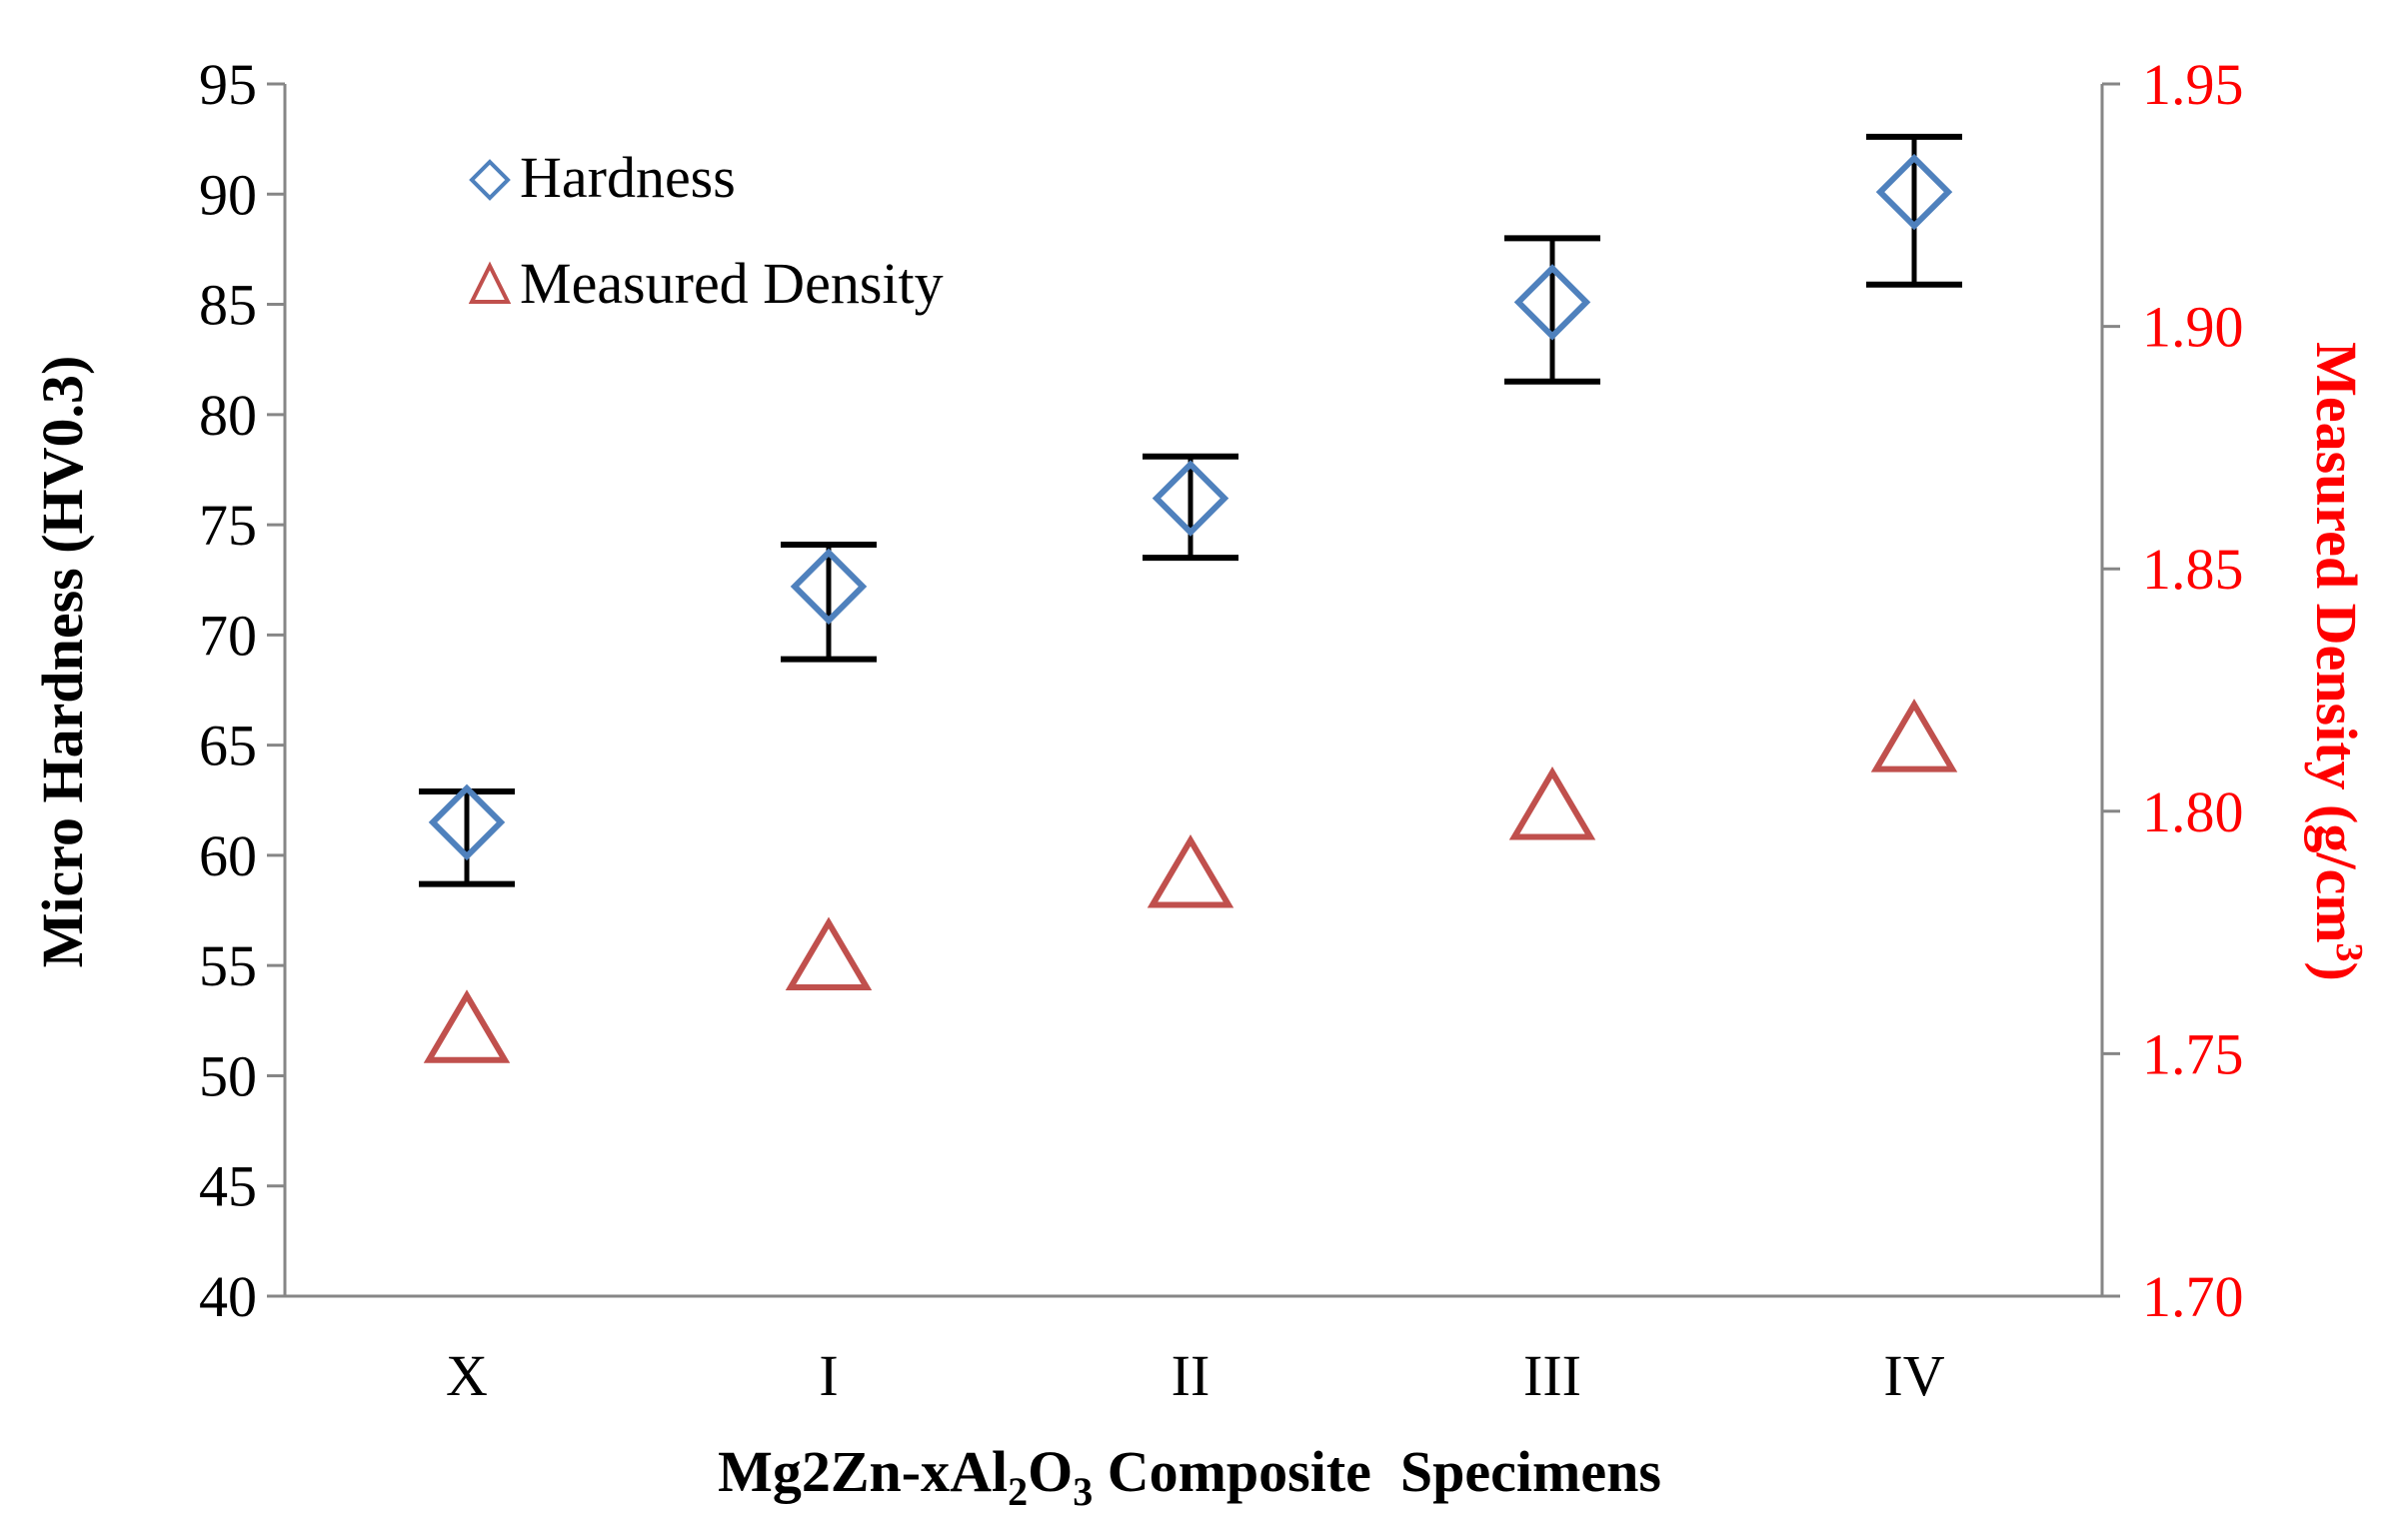 The width and height of the screenshot is (2408, 1518). I want to click on y-left-tick-label: 95, so click(228, 84).